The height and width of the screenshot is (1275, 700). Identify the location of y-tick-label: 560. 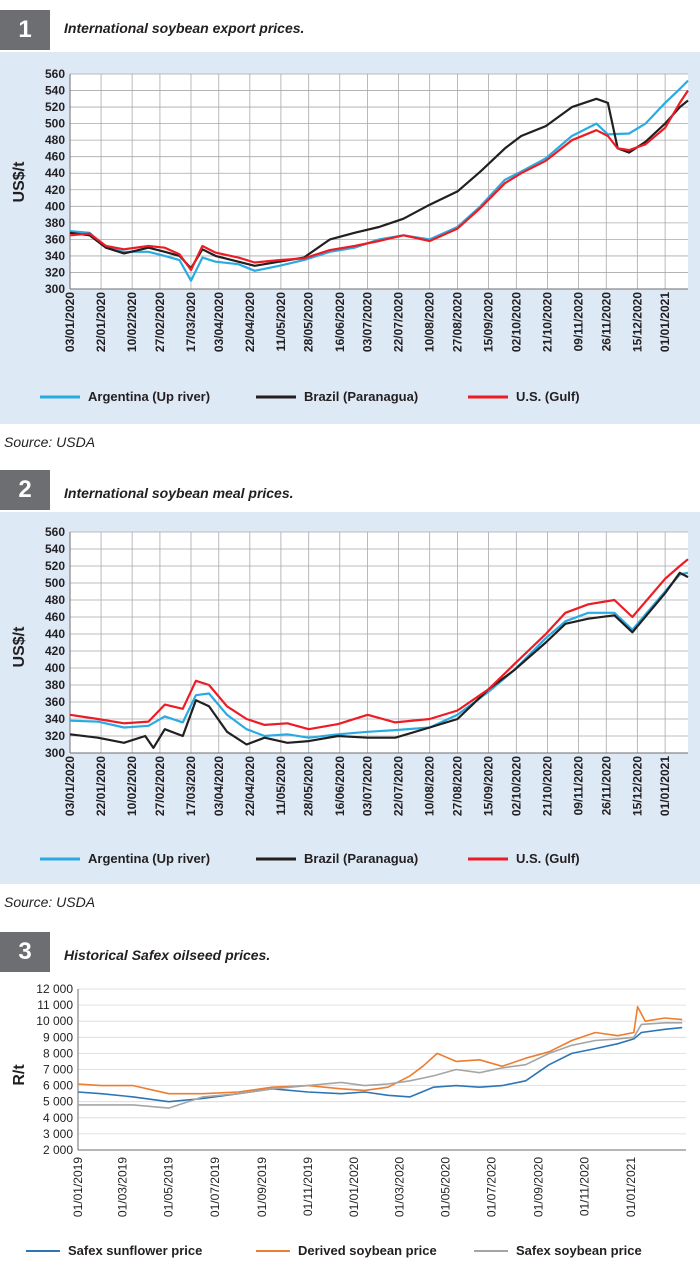
(55, 532).